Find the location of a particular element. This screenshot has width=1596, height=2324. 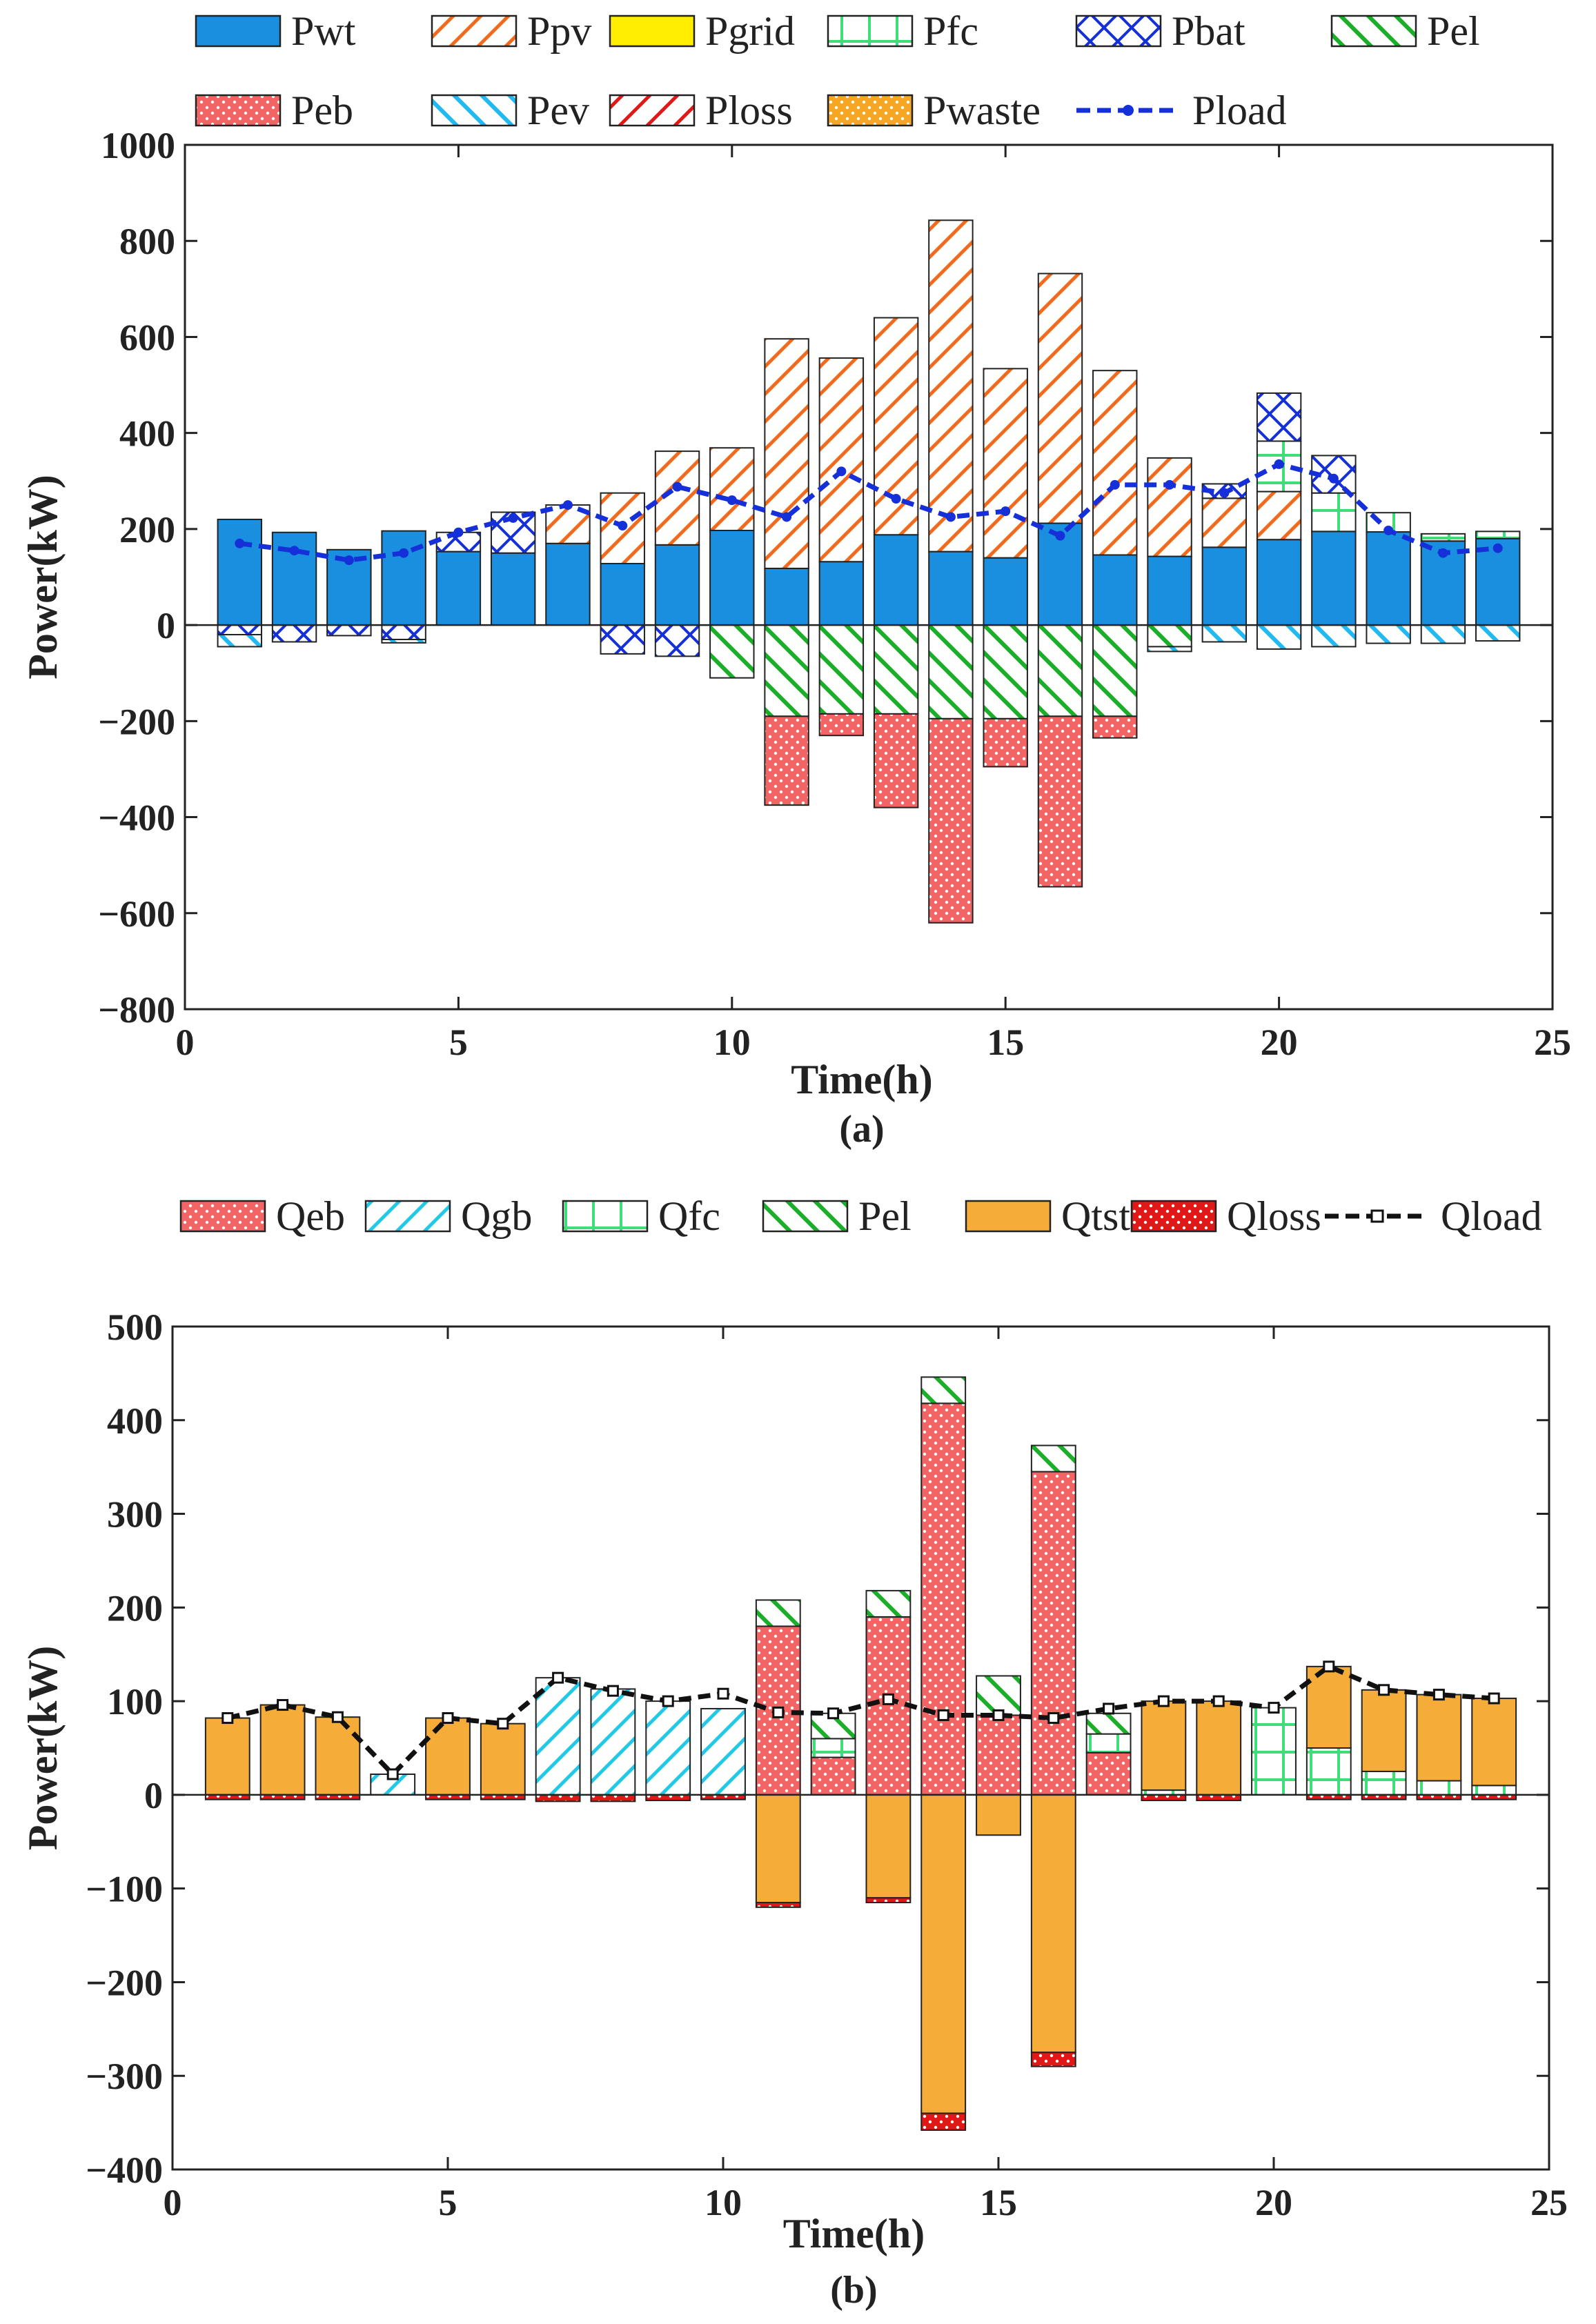

bar-qgb is located at coordinates (723, 1751).